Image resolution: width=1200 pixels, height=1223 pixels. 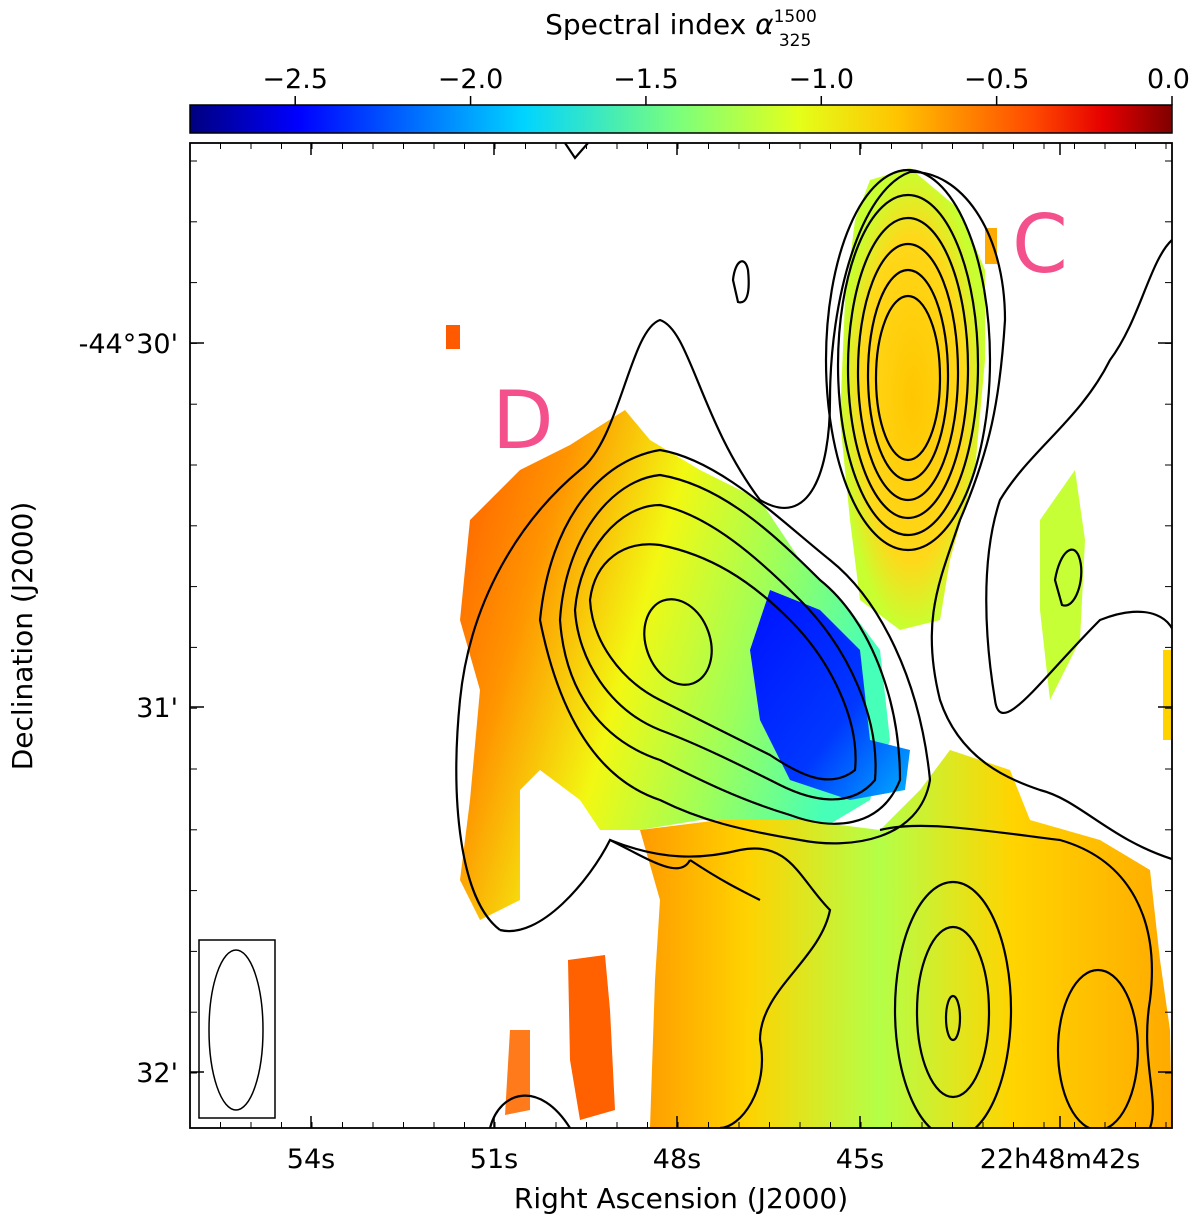 I want to click on x-tick-label: 51s, so click(x=494, y=1159).